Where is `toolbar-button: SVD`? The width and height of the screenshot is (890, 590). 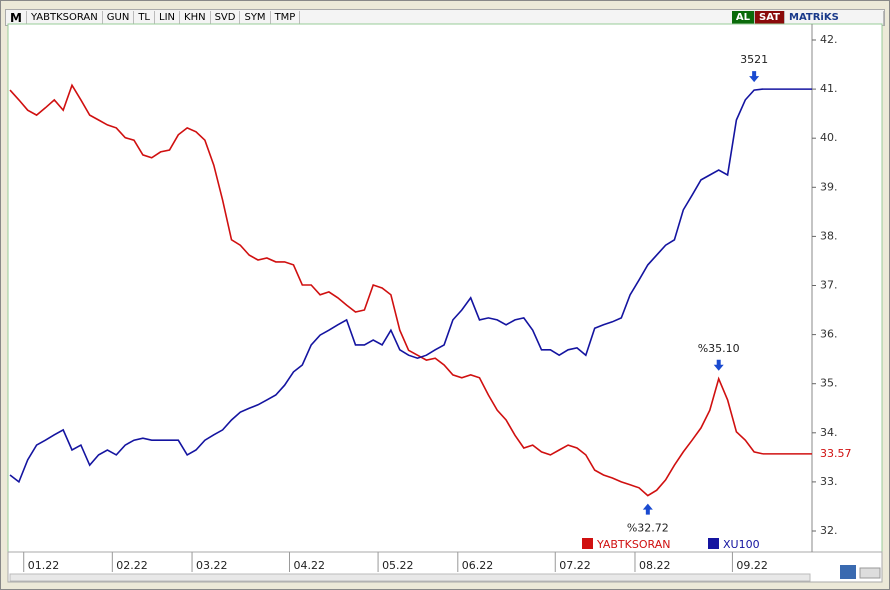 toolbar-button: SVD is located at coordinates (226, 17).